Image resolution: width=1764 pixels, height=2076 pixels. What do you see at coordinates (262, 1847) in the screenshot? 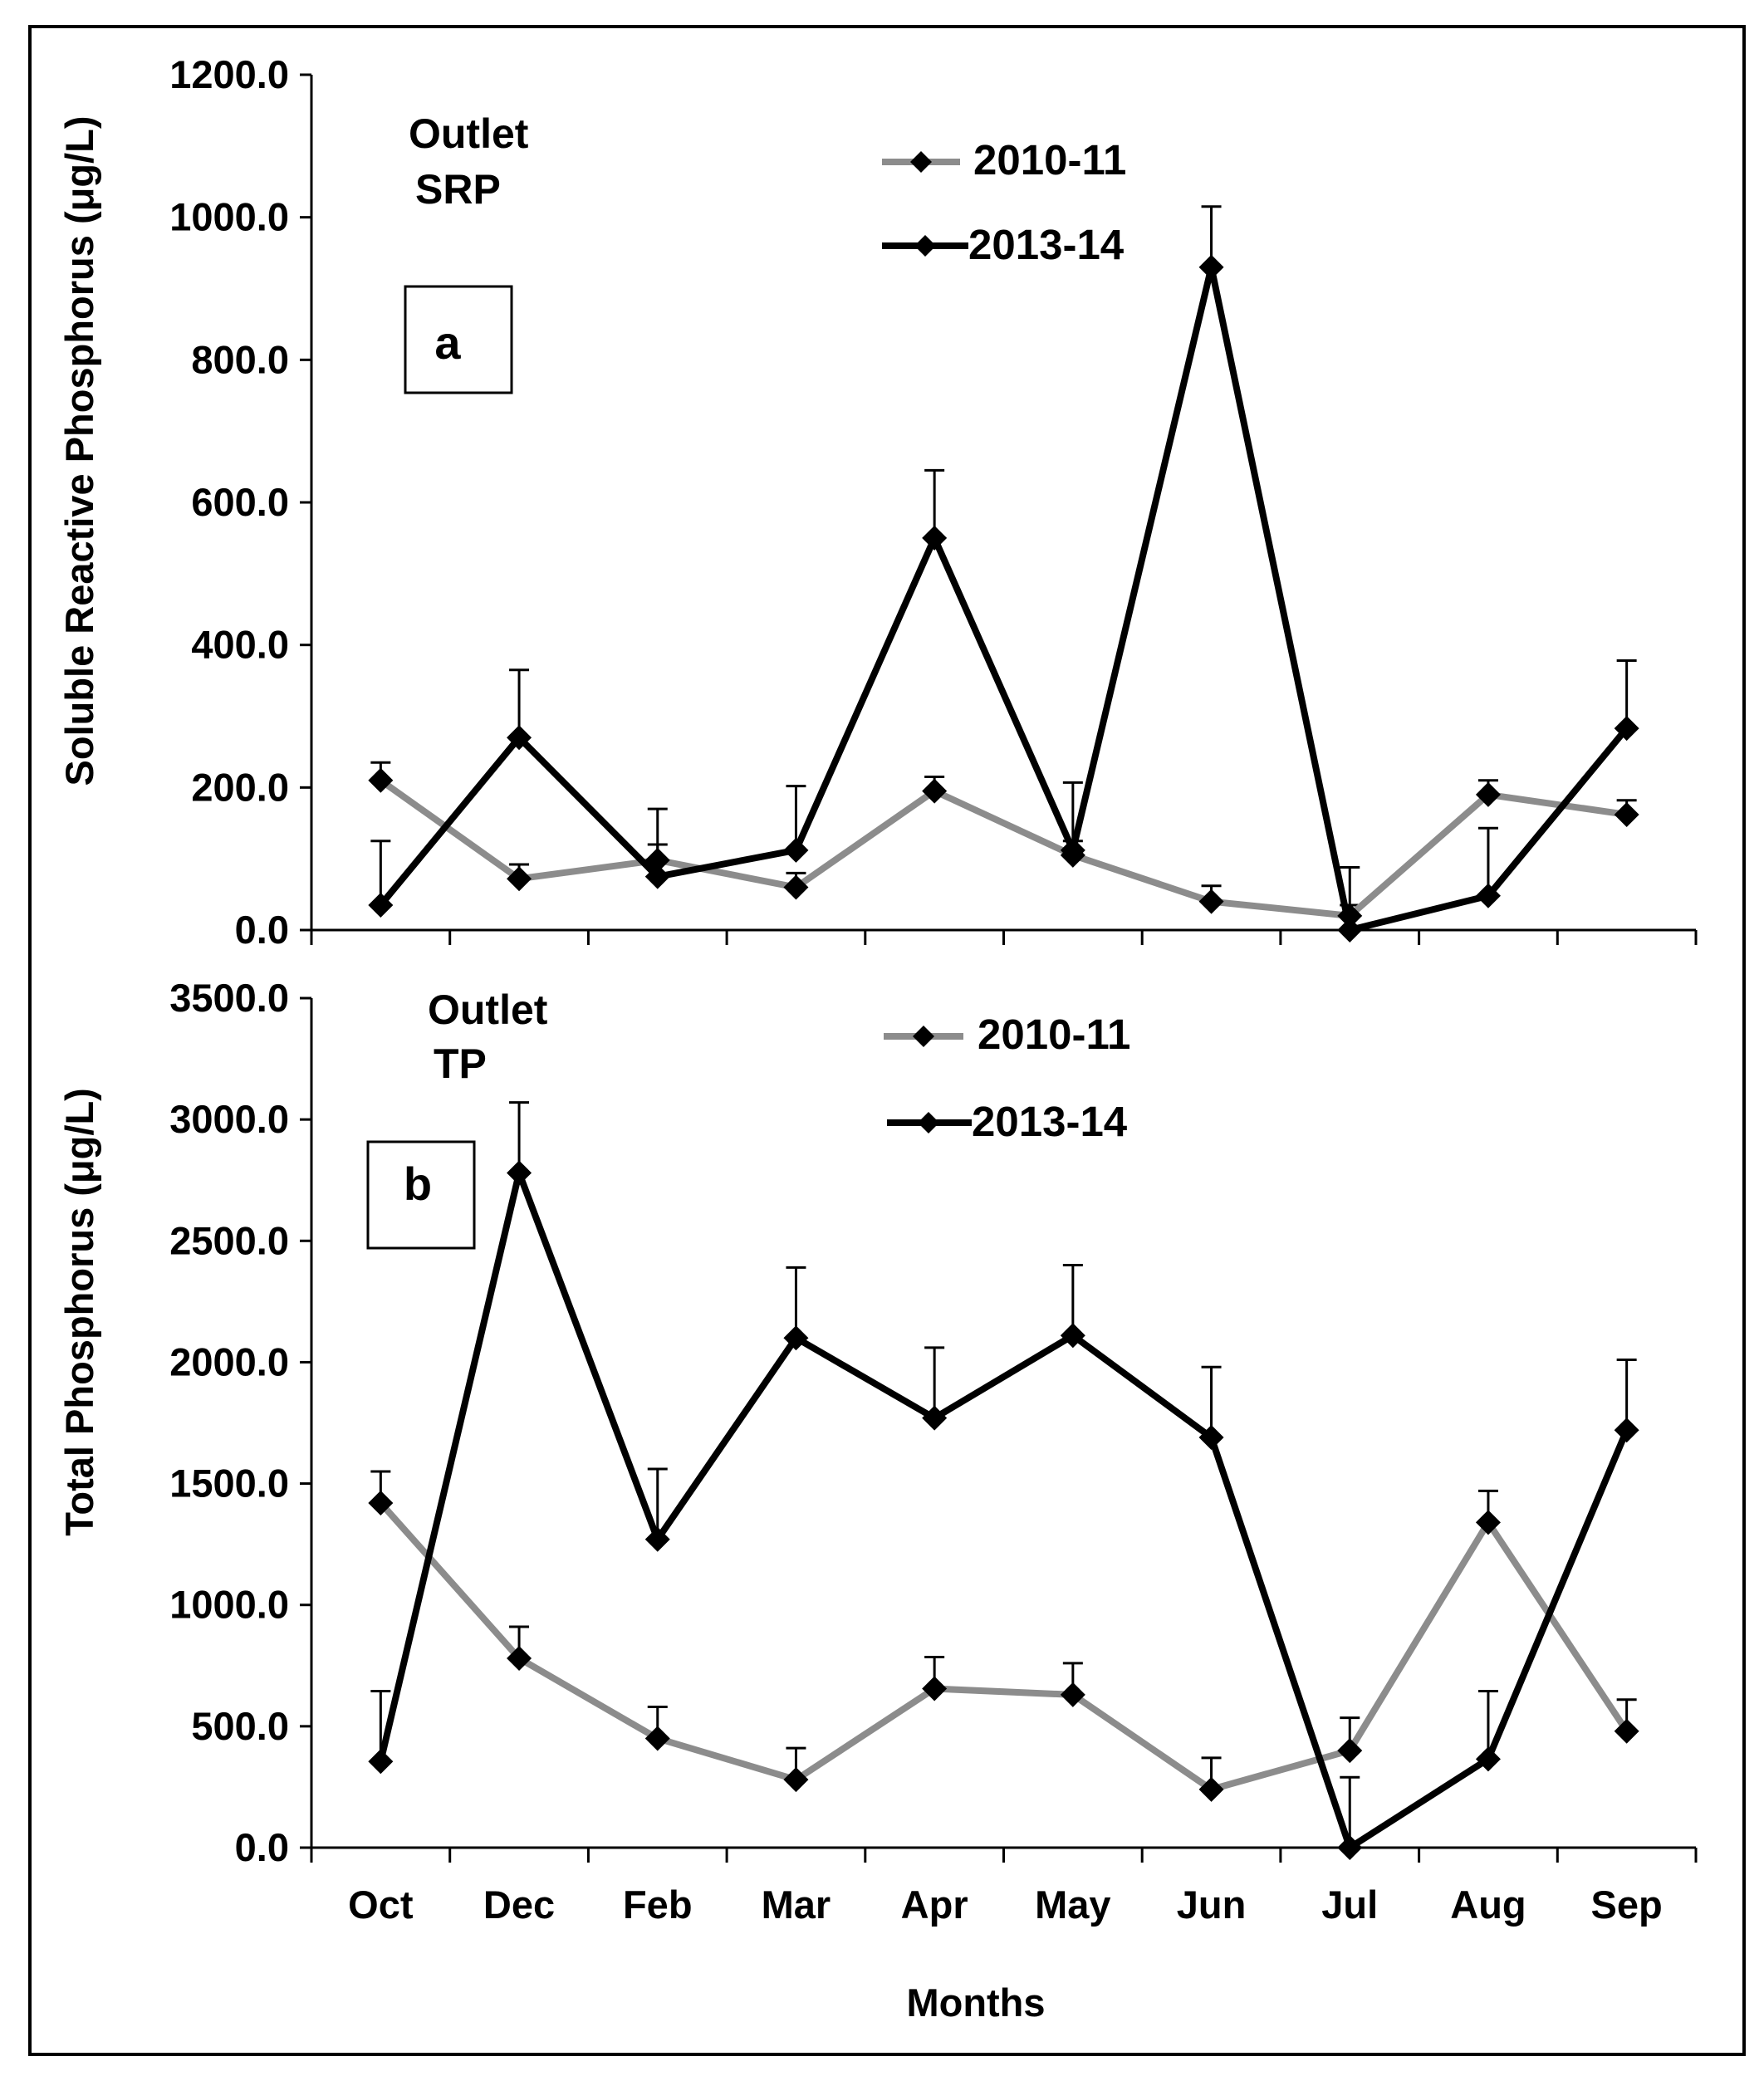
I see `y-tick-label-b: 0.0` at bounding box center [262, 1847].